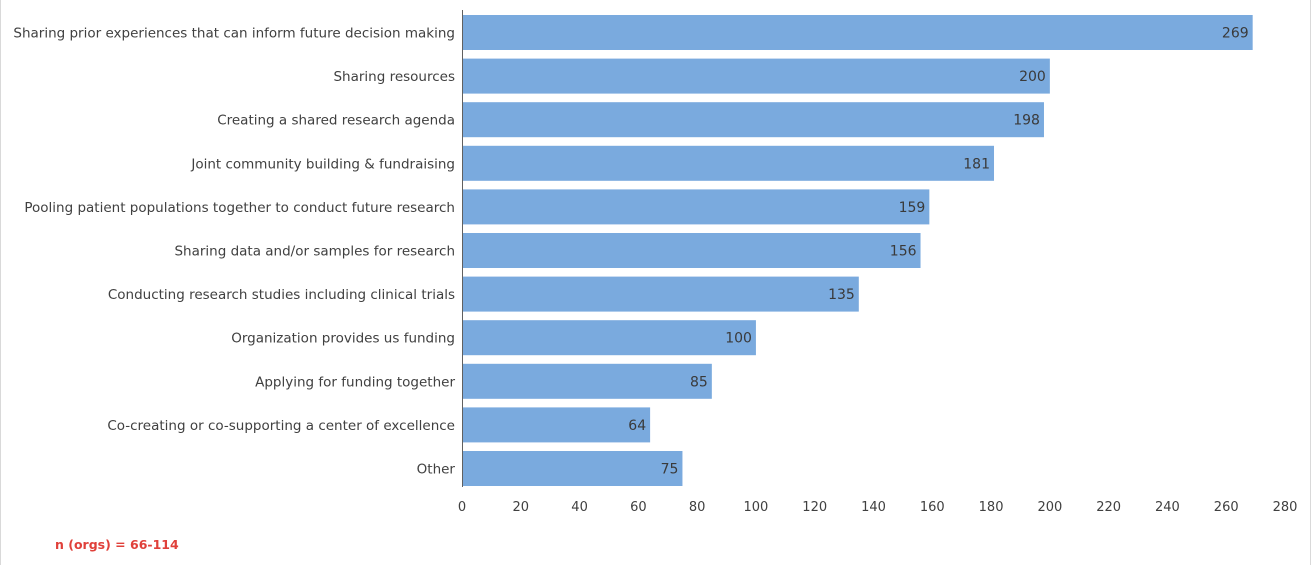 Image resolution: width=1311 pixels, height=565 pixels. I want to click on x-tick-label: 100, so click(756, 507).